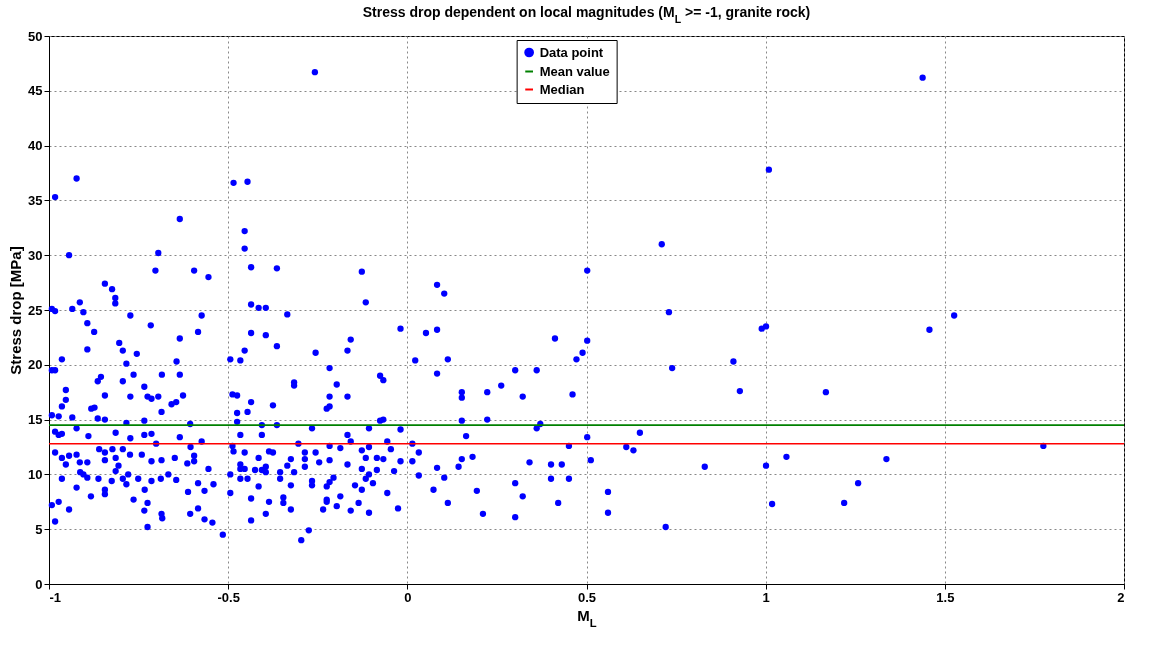 The width and height of the screenshot is (1150, 651). I want to click on x-tick-label: 2, so click(1121, 597).